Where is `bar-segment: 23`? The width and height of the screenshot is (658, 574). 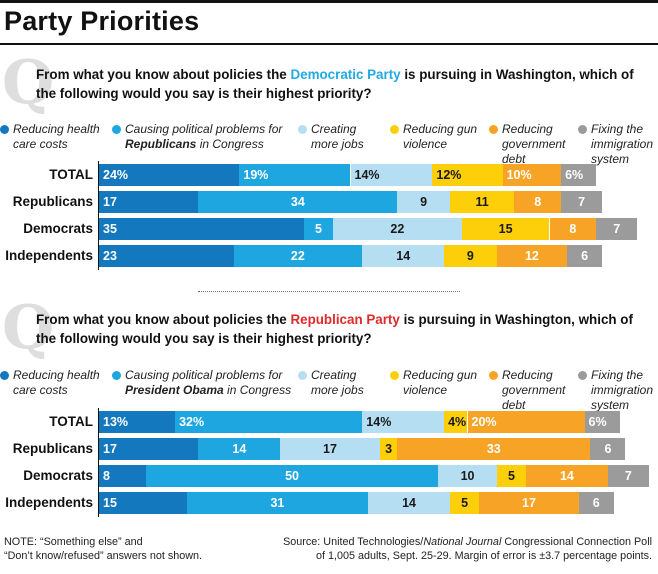
bar-segment: 23 is located at coordinates (166, 256).